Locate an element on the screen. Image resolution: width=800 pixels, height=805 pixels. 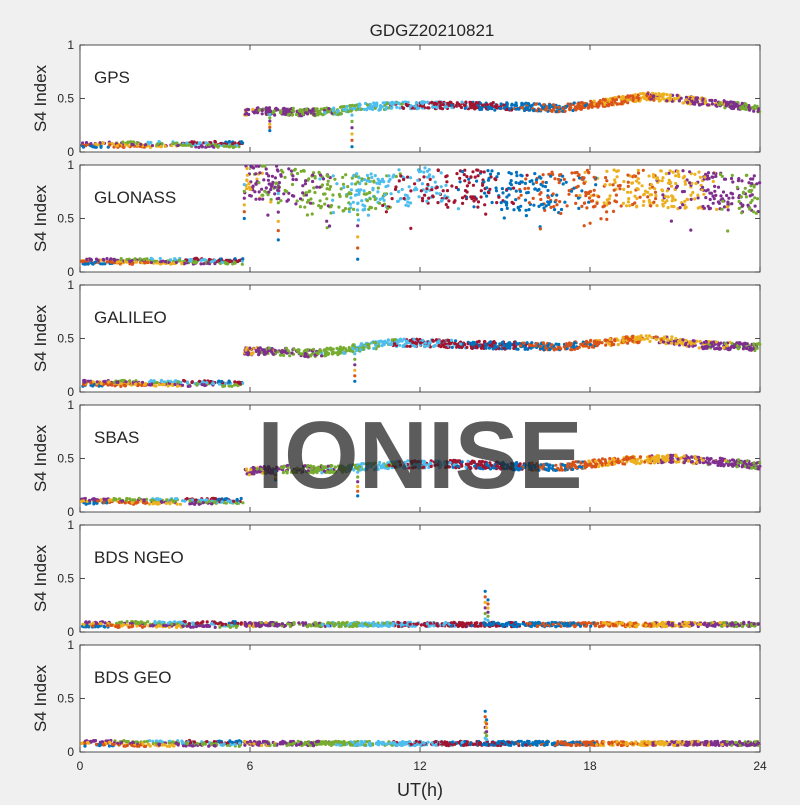
panel-label: GPS is located at coordinates (112, 77).